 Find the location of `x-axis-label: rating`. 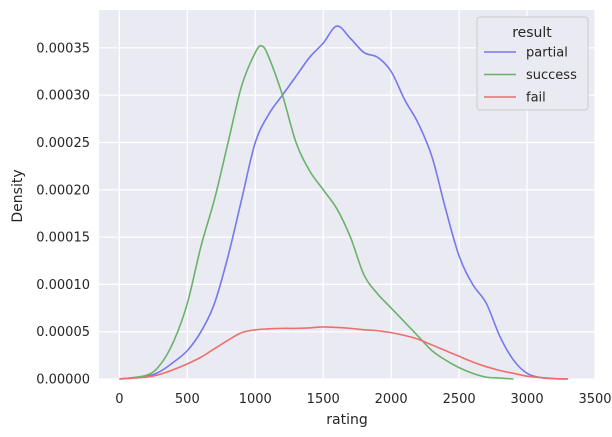

x-axis-label: rating is located at coordinates (346, 420).